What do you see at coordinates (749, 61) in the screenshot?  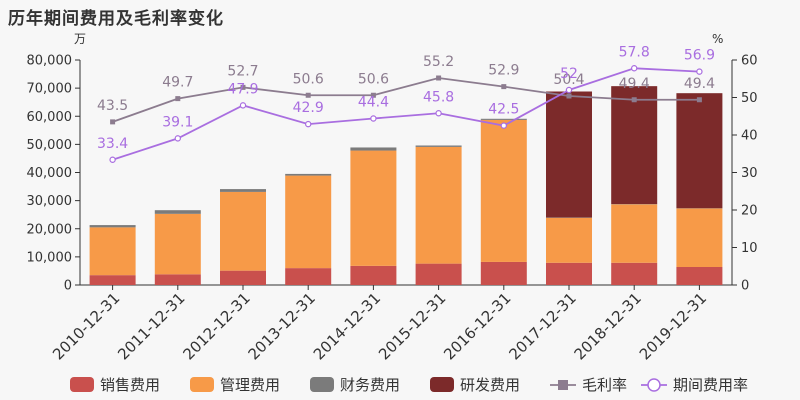 I see `right-axis-tick-label: 60` at bounding box center [749, 61].